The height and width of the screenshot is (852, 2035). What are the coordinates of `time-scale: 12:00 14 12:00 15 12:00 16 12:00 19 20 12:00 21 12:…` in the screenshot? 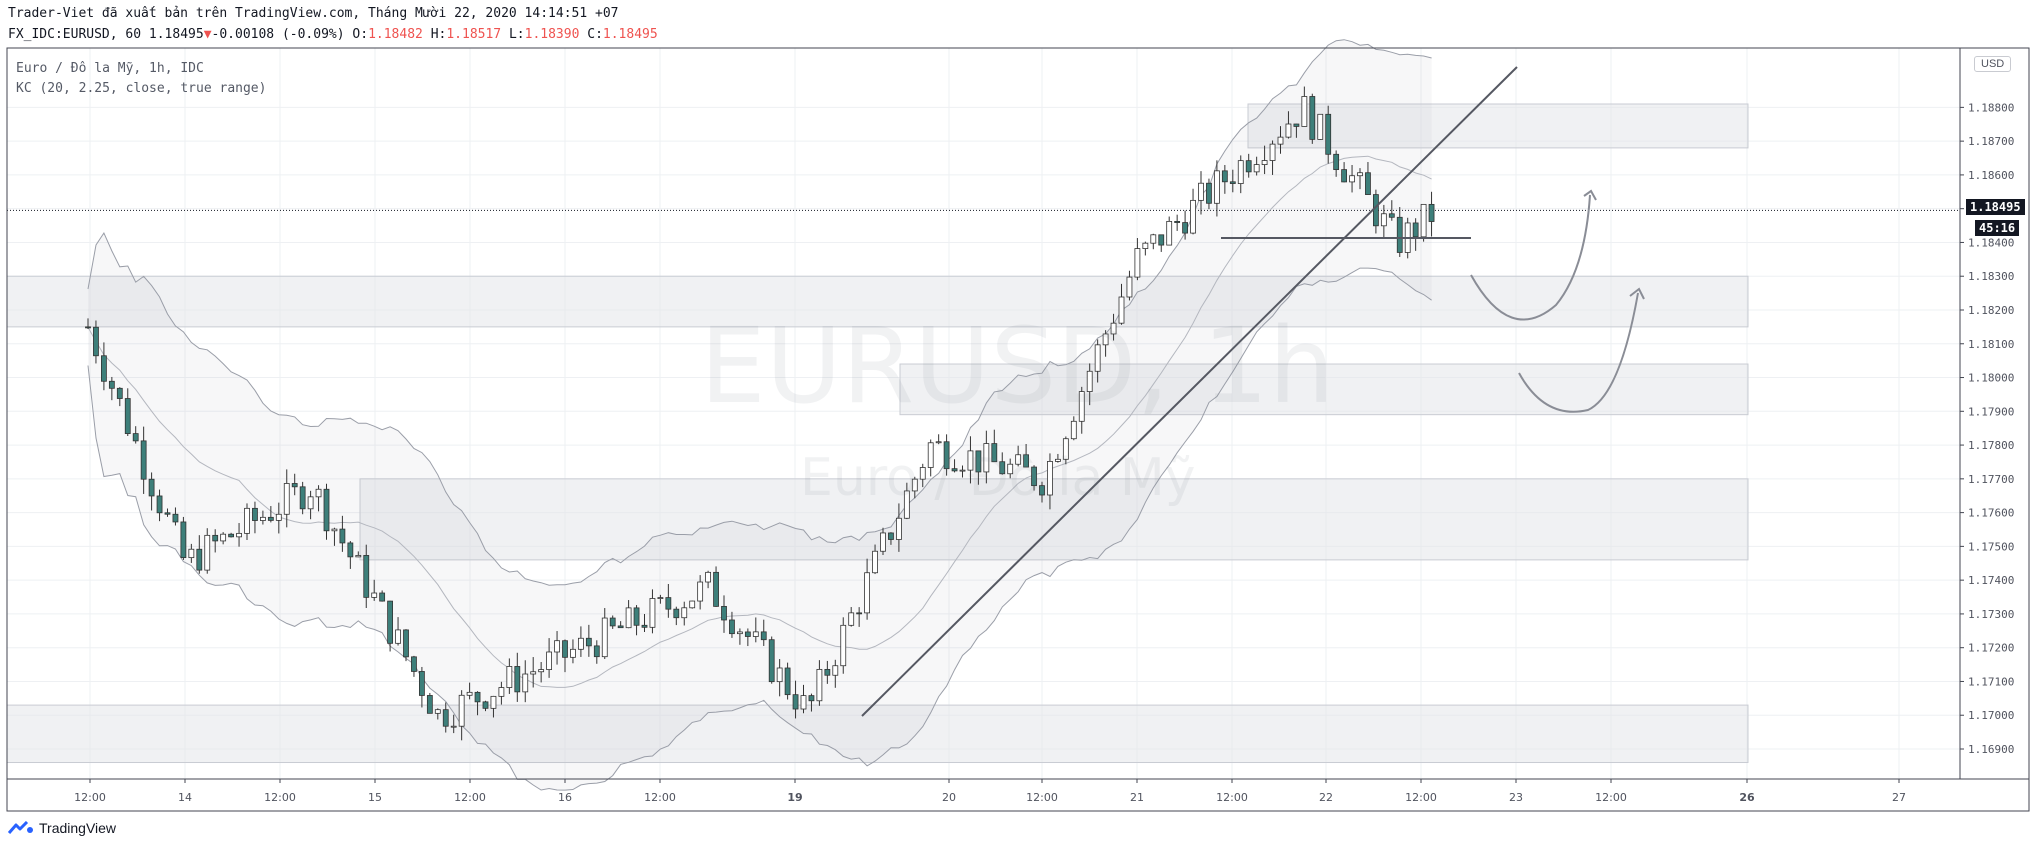 It's located at (990, 791).